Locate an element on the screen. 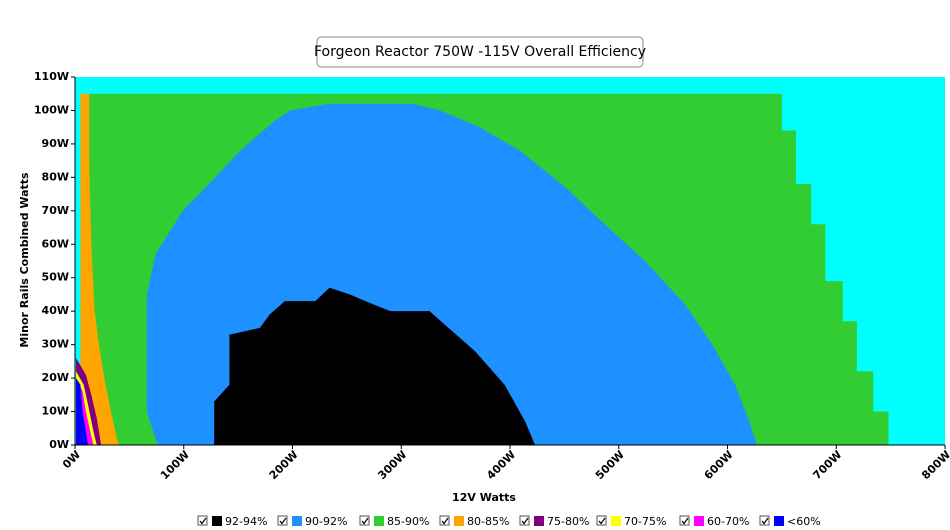 The width and height of the screenshot is (950, 530). y-tick-label: 50W is located at coordinates (55, 277).